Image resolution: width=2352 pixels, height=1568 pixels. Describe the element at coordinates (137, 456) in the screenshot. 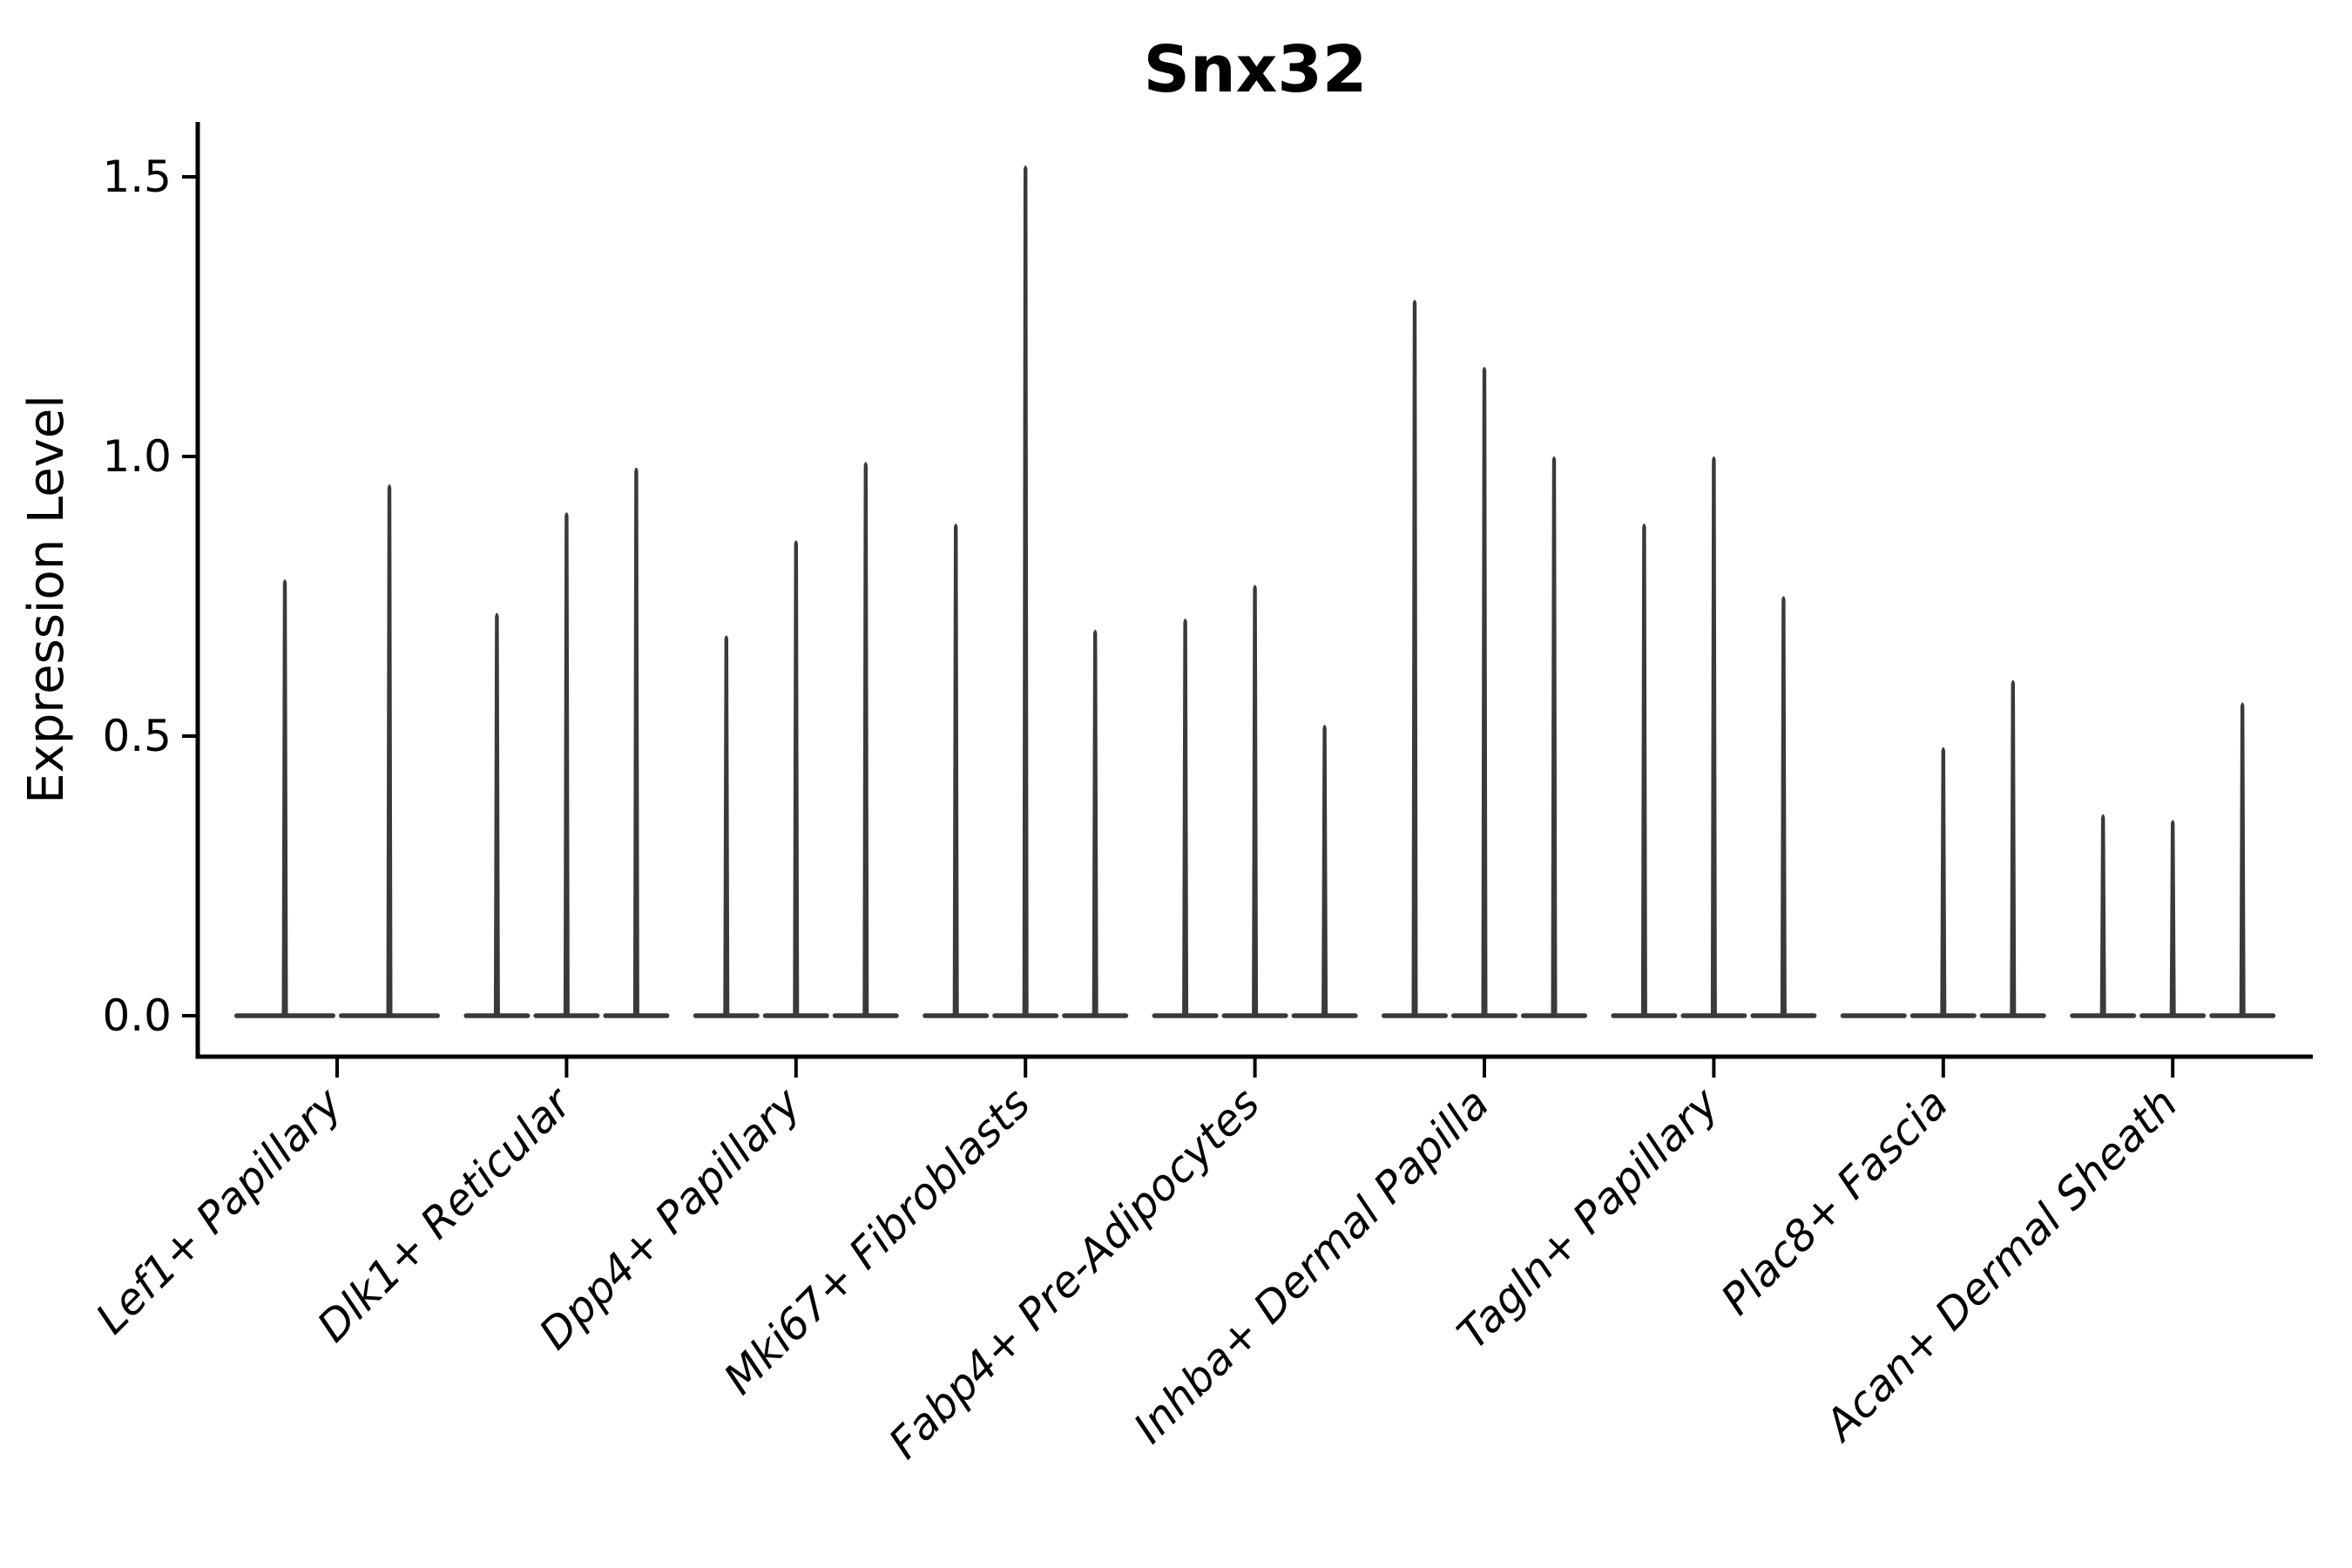

I see `y-tick-label: 1.0` at that location.